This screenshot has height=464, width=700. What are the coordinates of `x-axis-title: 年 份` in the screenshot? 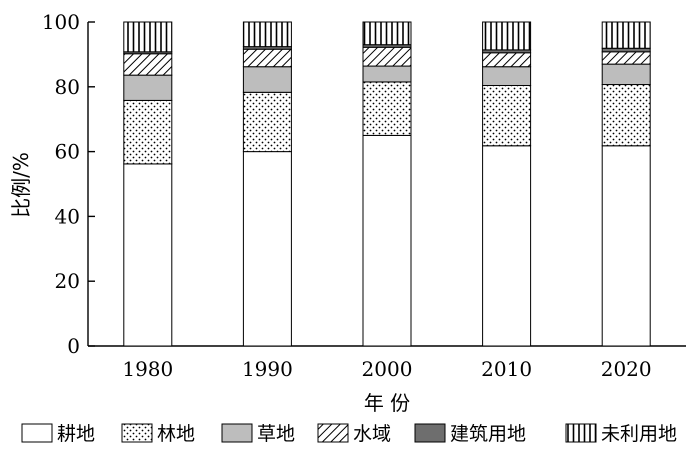 It's located at (387, 403).